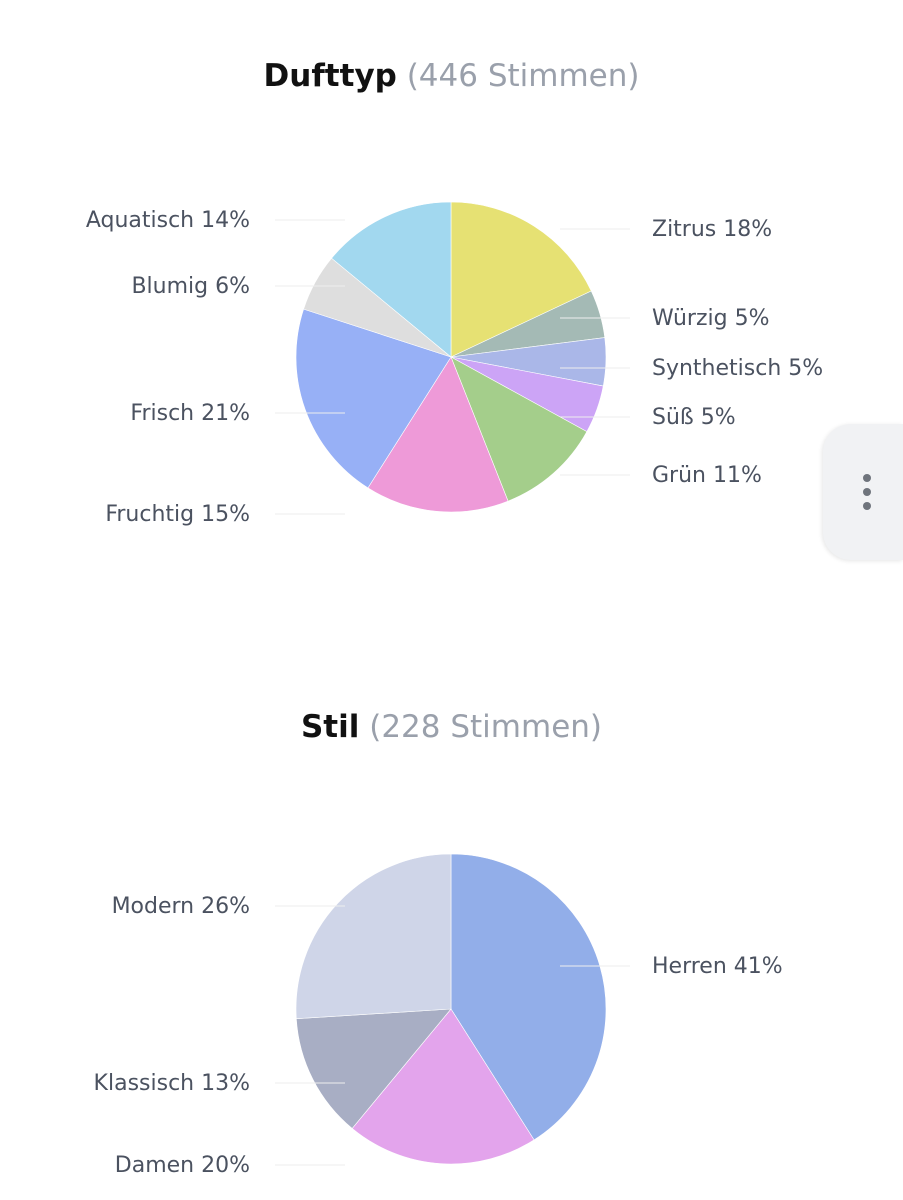 The image size is (903, 1200). I want to click on slice-label: Frisch 21%, so click(190, 413).